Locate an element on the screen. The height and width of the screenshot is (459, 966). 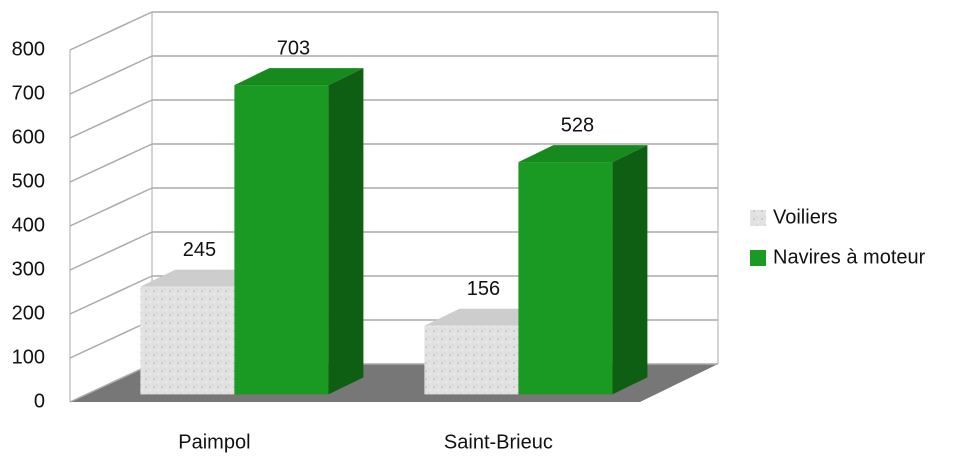
y-tick-label: 800 is located at coordinates (28, 49).